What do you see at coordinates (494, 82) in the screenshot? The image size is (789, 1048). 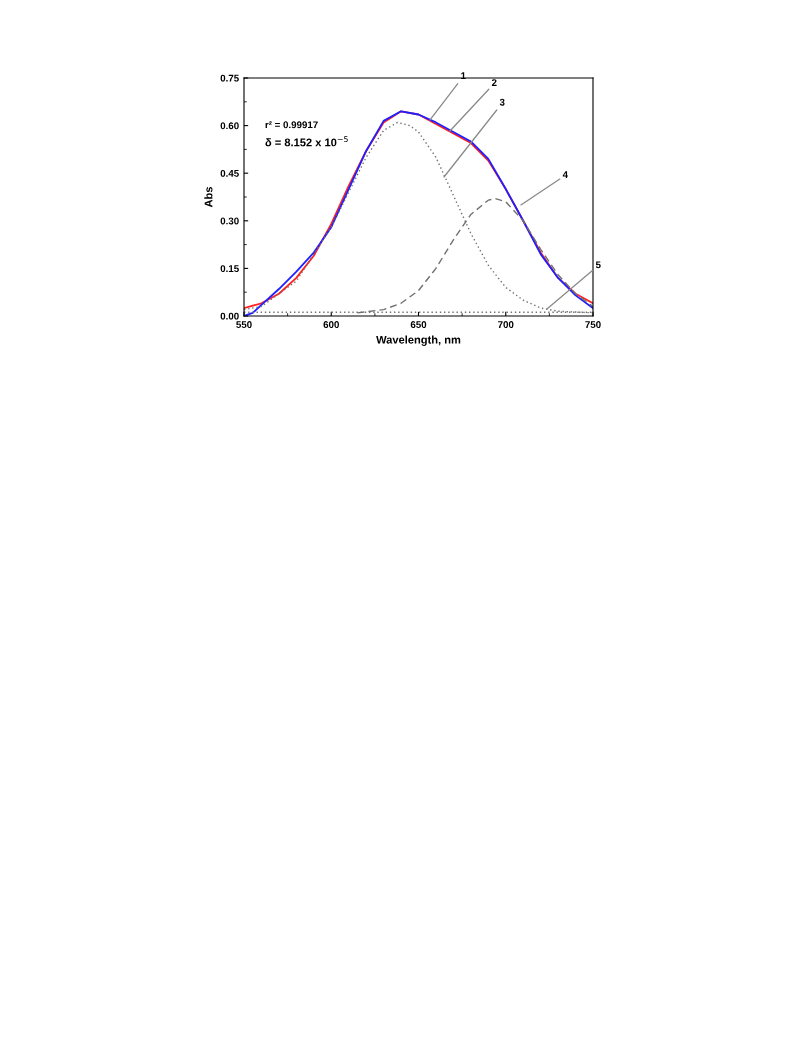 I see `annotation: 2` at bounding box center [494, 82].